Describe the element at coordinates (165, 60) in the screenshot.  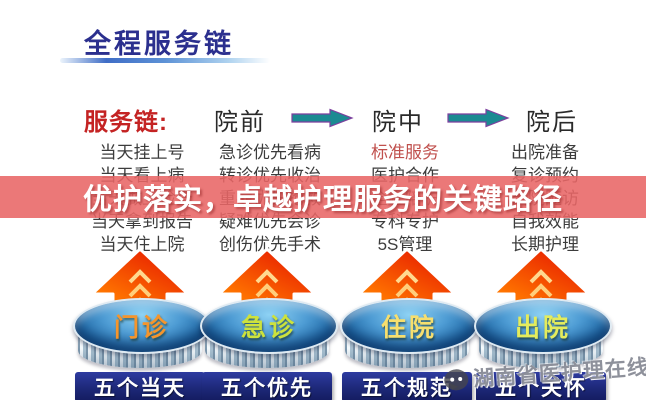
I see `title-underline` at that location.